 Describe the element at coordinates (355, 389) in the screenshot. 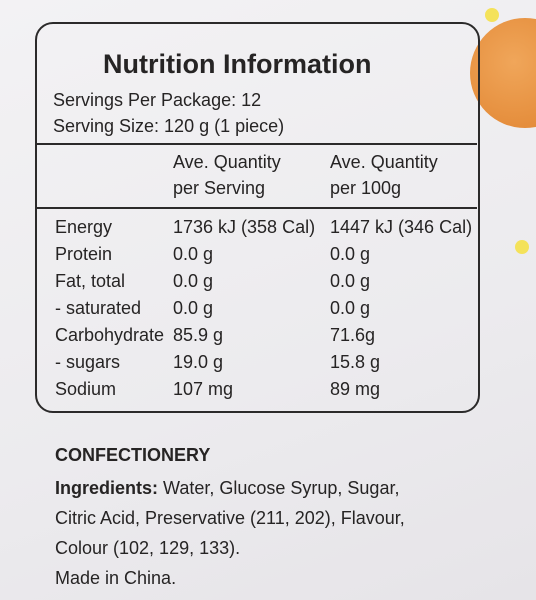

I see `cell: 89 mg` at that location.